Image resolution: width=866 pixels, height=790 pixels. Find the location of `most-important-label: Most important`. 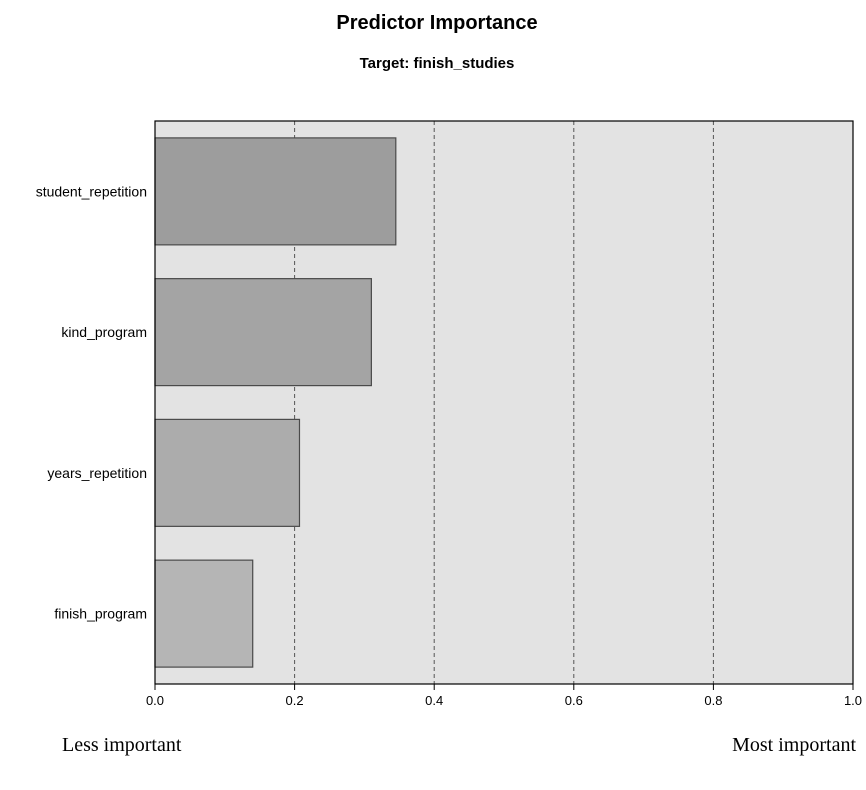

most-important-label: Most important is located at coordinates (794, 745).